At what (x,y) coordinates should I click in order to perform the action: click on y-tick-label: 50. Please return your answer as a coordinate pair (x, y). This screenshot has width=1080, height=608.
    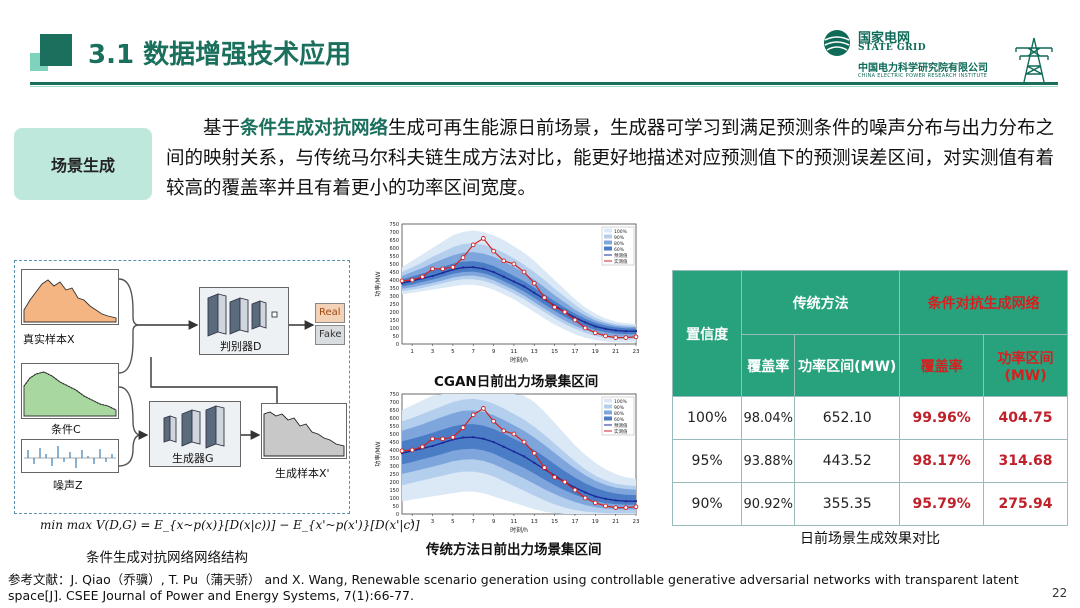
    Looking at the image, I should click on (396, 507).